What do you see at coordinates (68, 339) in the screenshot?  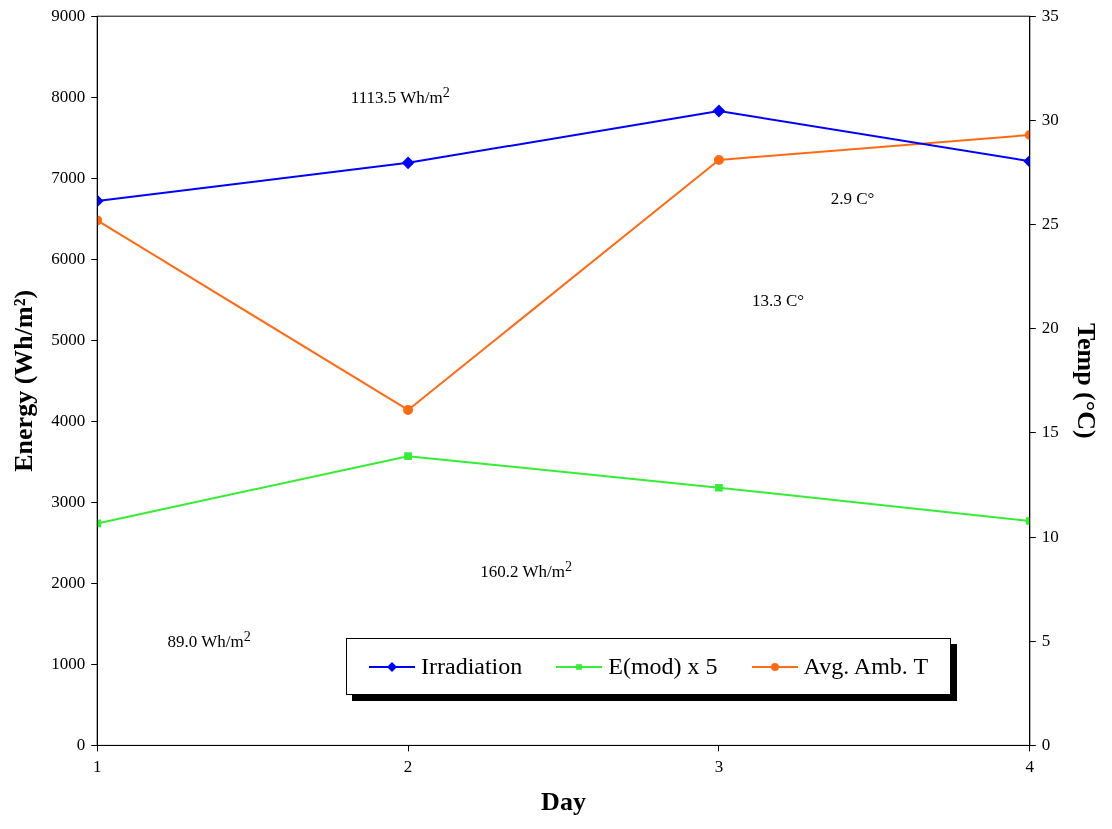 I see `y-tick-label: 5000` at bounding box center [68, 339].